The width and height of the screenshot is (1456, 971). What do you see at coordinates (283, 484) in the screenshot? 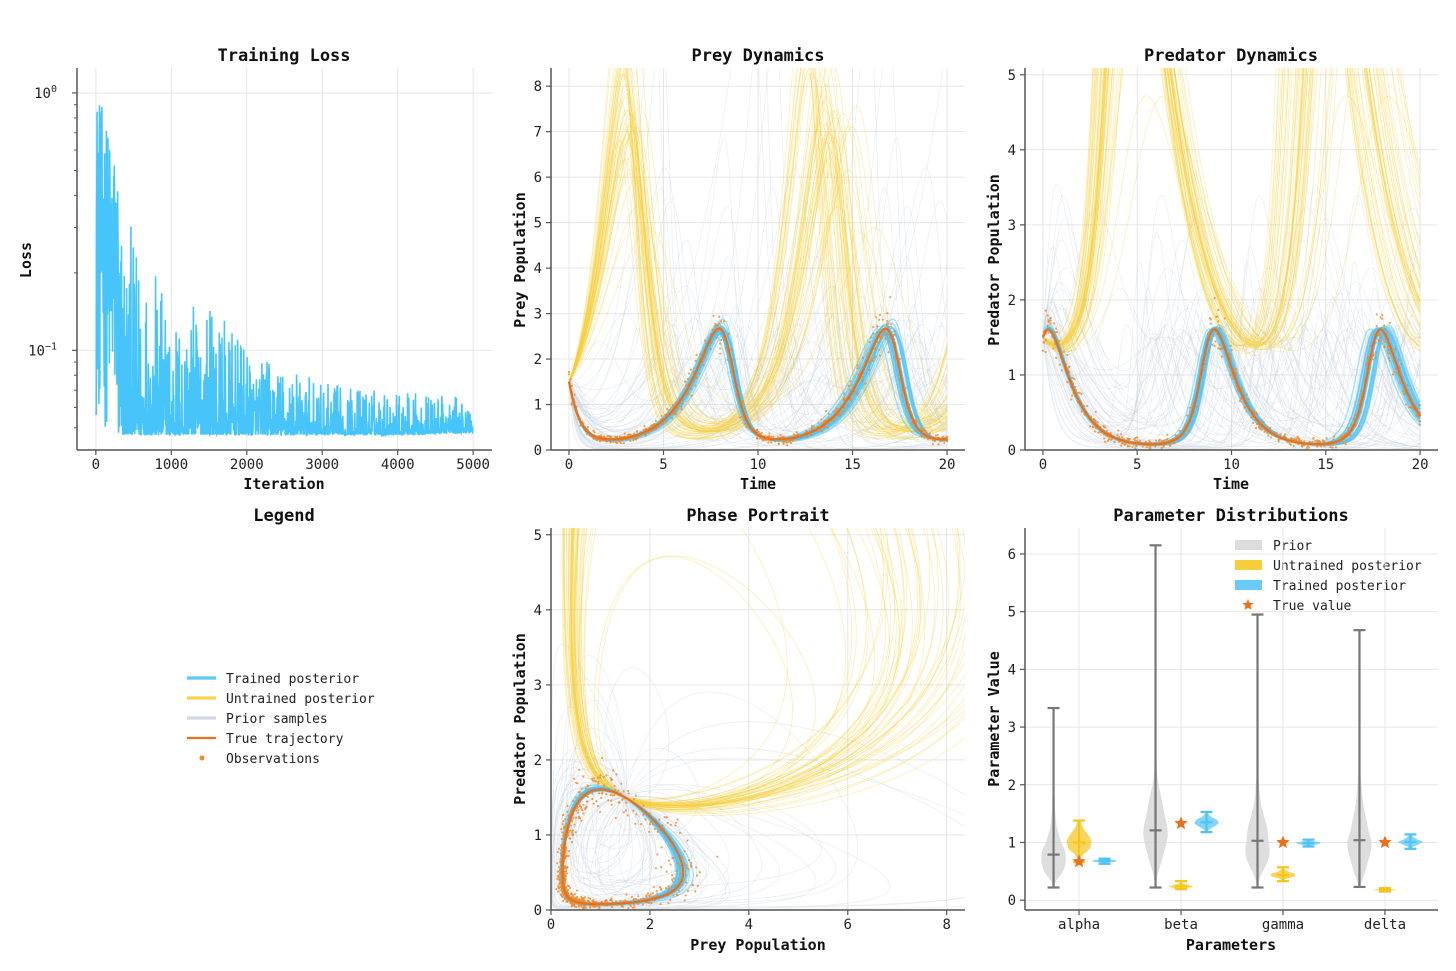
I see `loss-xlabel: Iteration` at bounding box center [283, 484].